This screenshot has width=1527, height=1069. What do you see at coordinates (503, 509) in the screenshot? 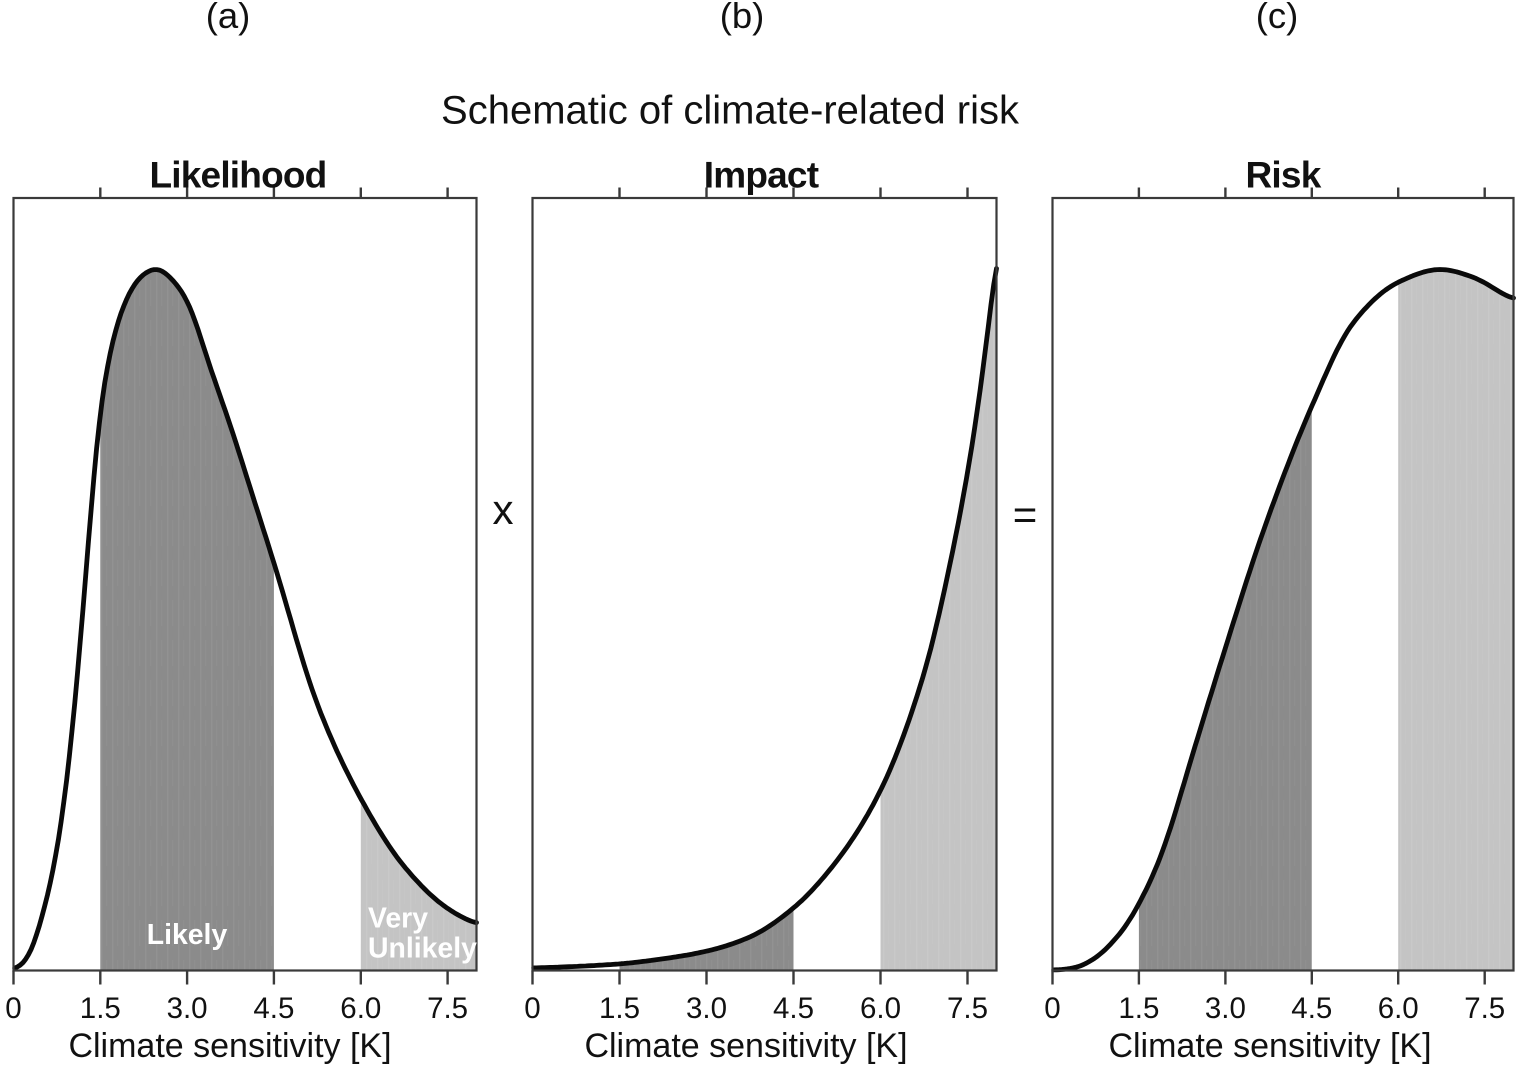
I see `svg-text: x` at bounding box center [503, 509].